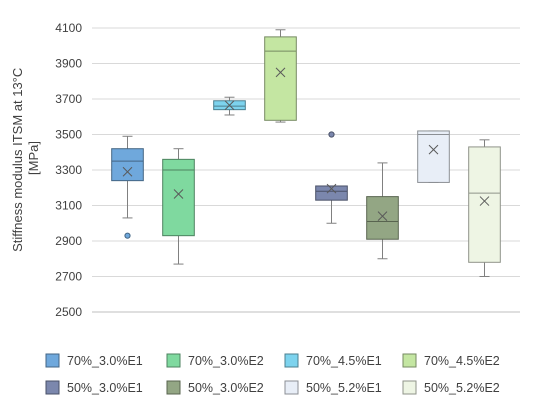  I want to click on box-70%_4.5%E2, so click(280, 76).